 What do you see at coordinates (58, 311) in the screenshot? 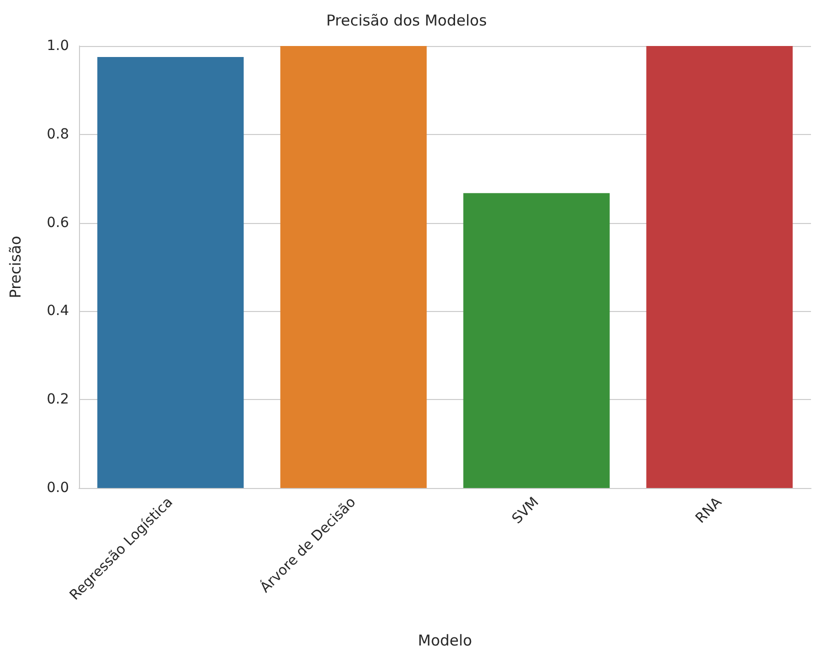
I see `y-tick-label: 0.4` at bounding box center [58, 311].